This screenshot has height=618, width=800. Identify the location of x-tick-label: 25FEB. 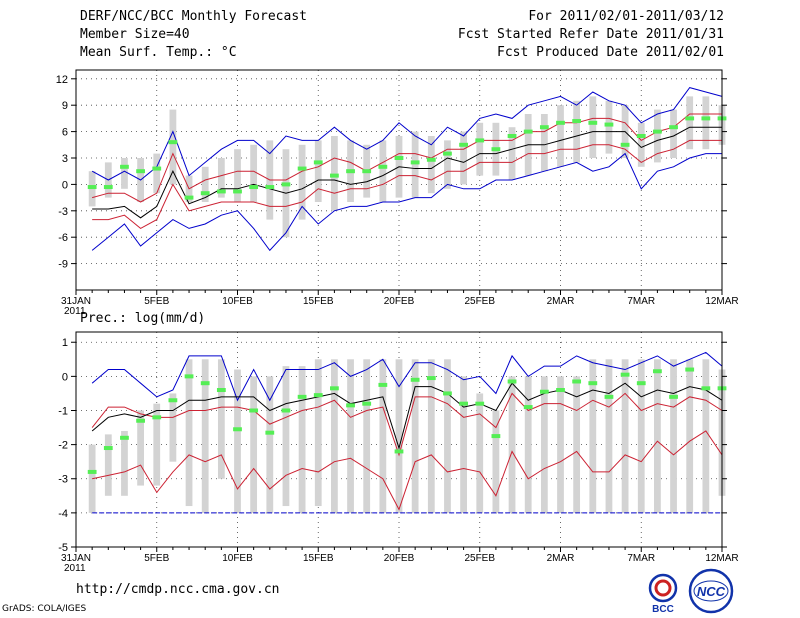
(479, 301).